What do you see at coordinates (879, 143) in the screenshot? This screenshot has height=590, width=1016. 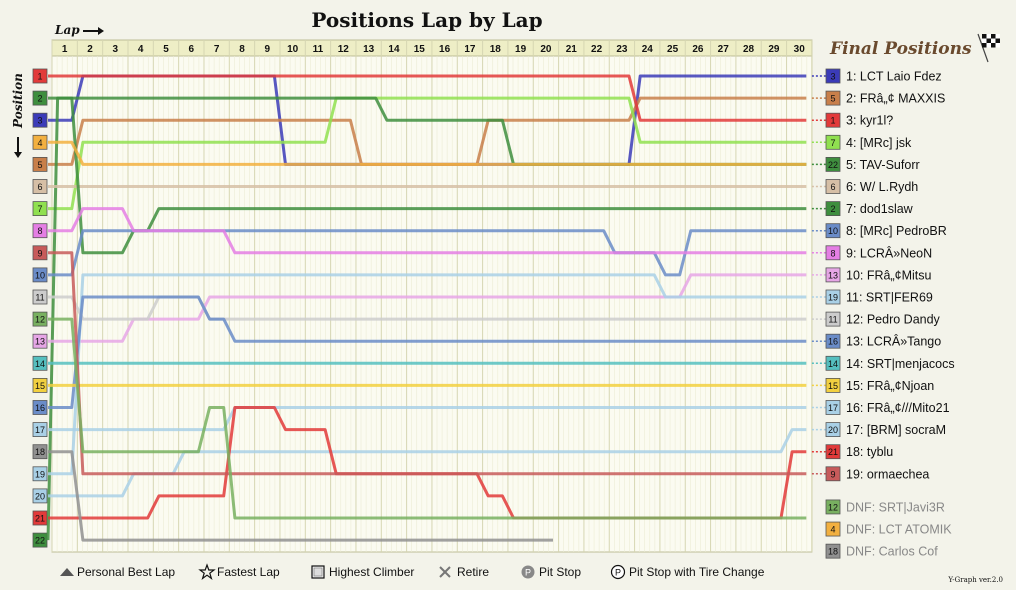 I see `finish-driver-name: 4: [MRc] jsk` at bounding box center [879, 143].